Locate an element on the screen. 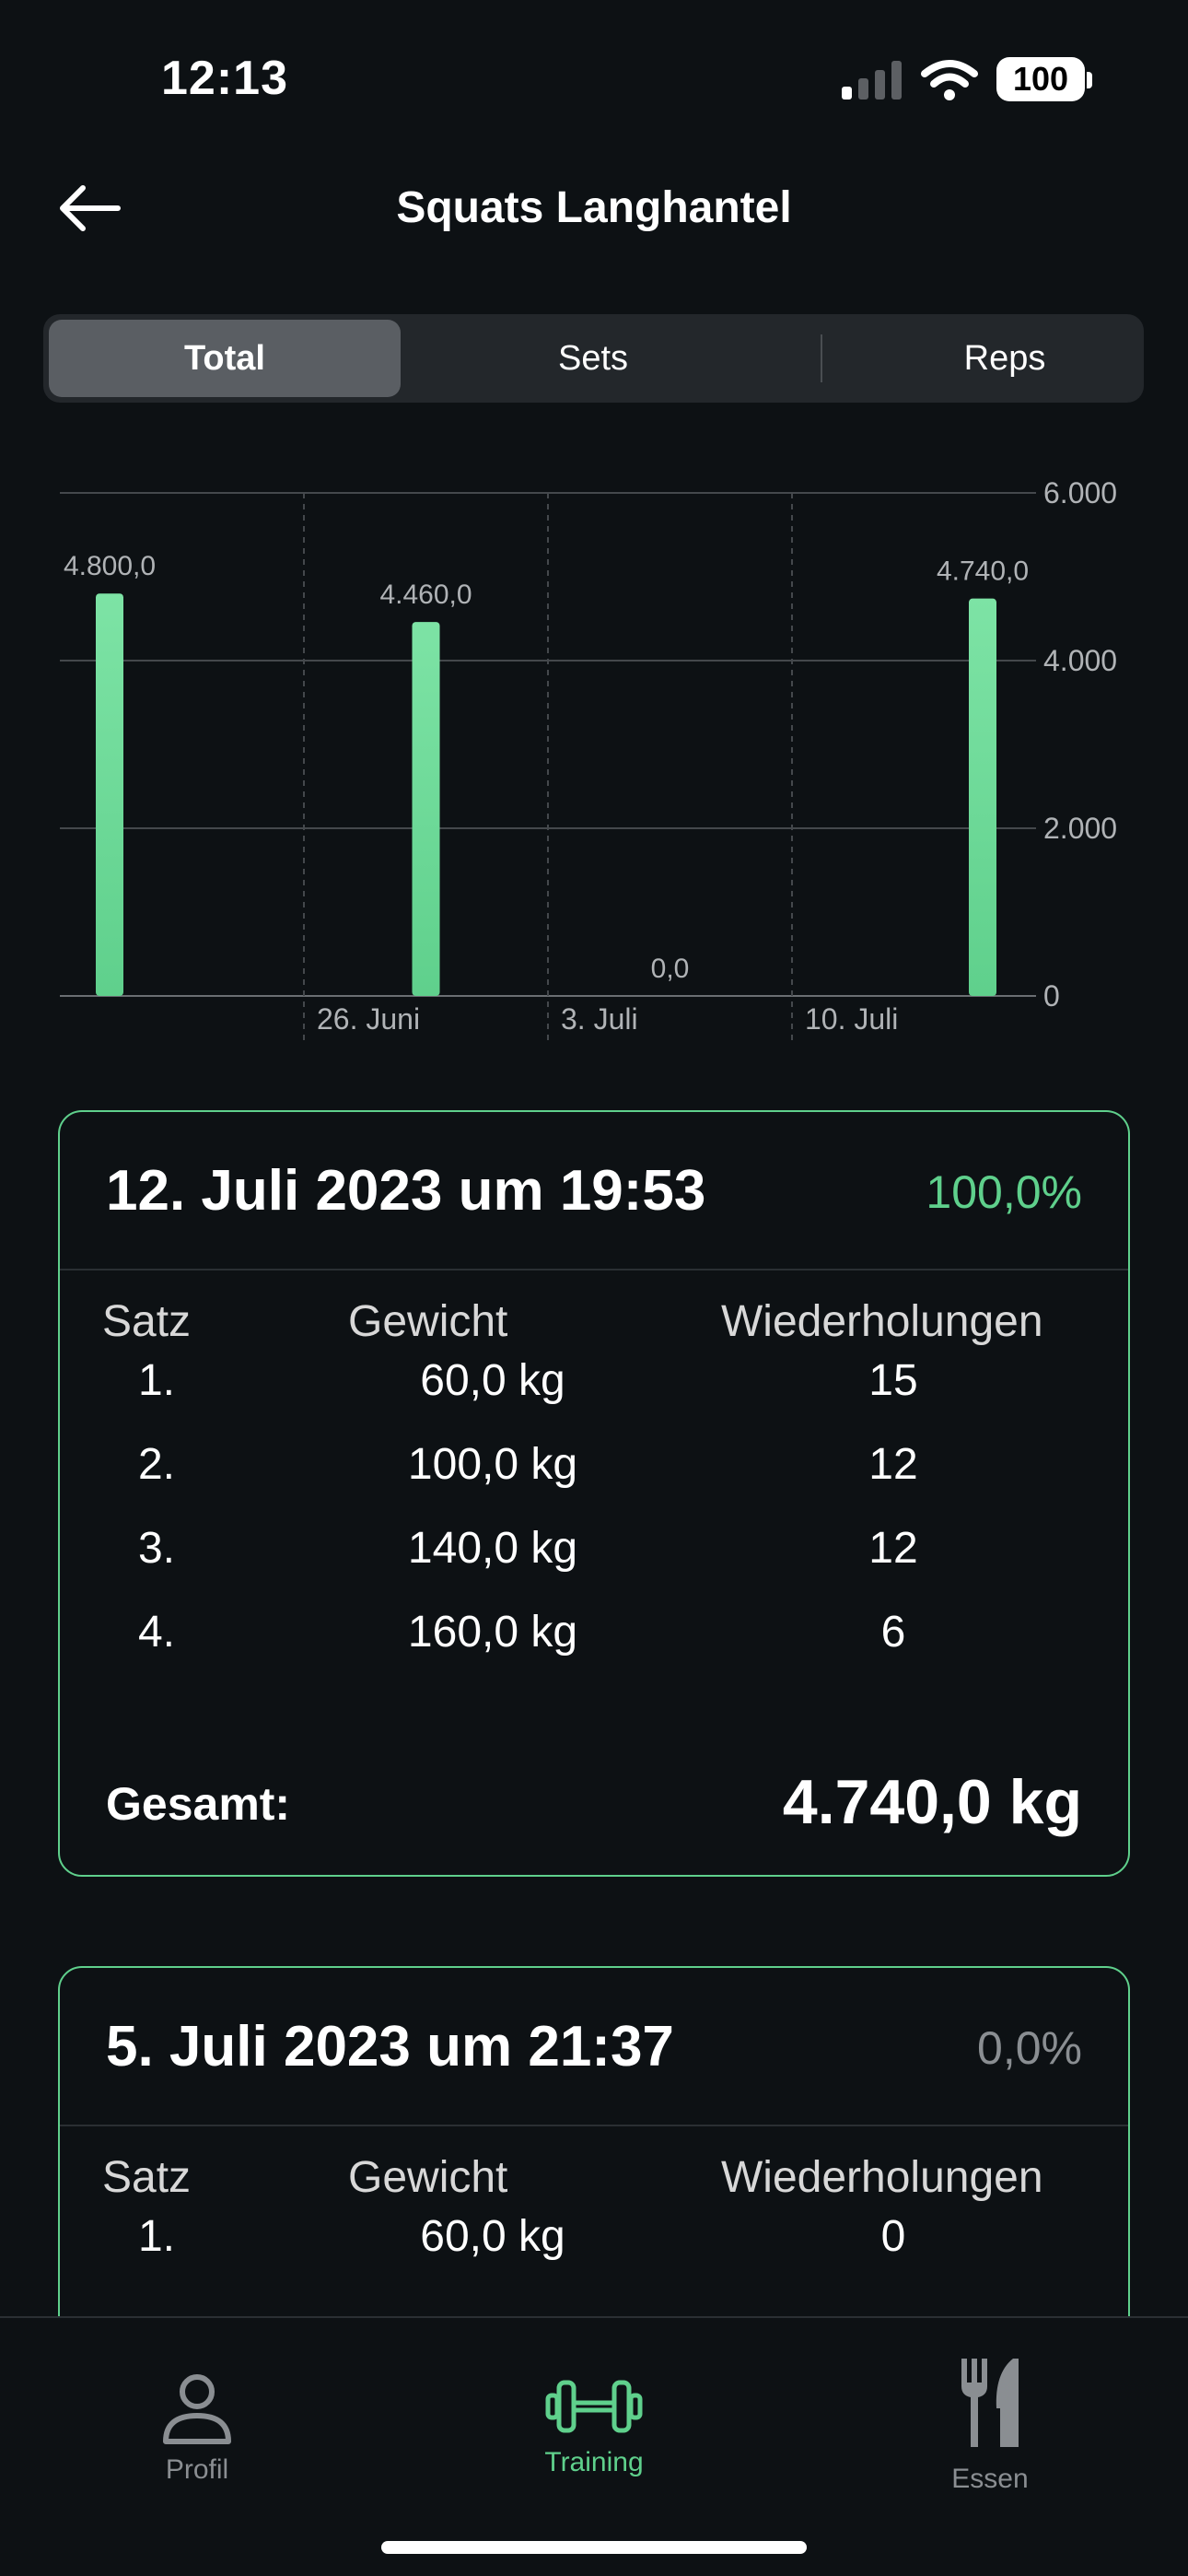 The image size is (1188, 2576). home-indicator is located at coordinates (594, 2547).